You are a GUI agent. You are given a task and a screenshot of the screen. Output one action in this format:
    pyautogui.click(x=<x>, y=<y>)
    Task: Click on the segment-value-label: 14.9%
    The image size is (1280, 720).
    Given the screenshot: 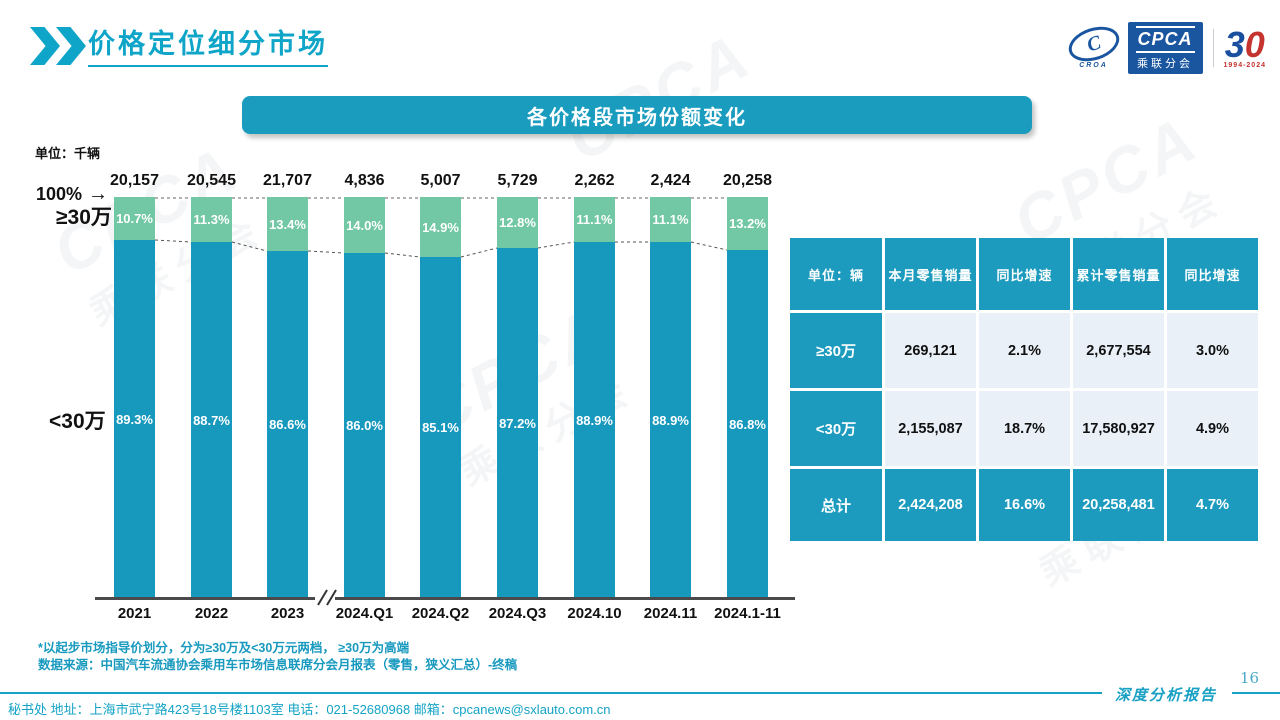 What is the action you would take?
    pyautogui.click(x=440, y=227)
    